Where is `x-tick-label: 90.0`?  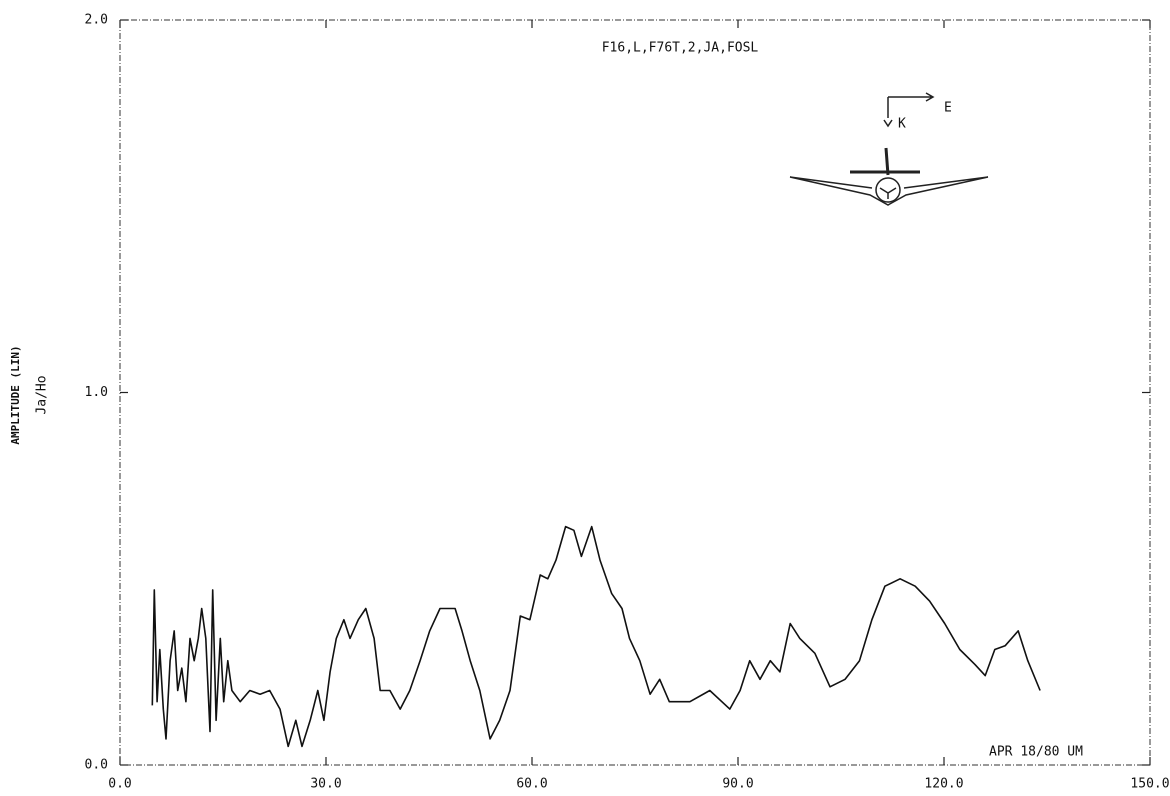 x-tick-label: 90.0 is located at coordinates (737, 784).